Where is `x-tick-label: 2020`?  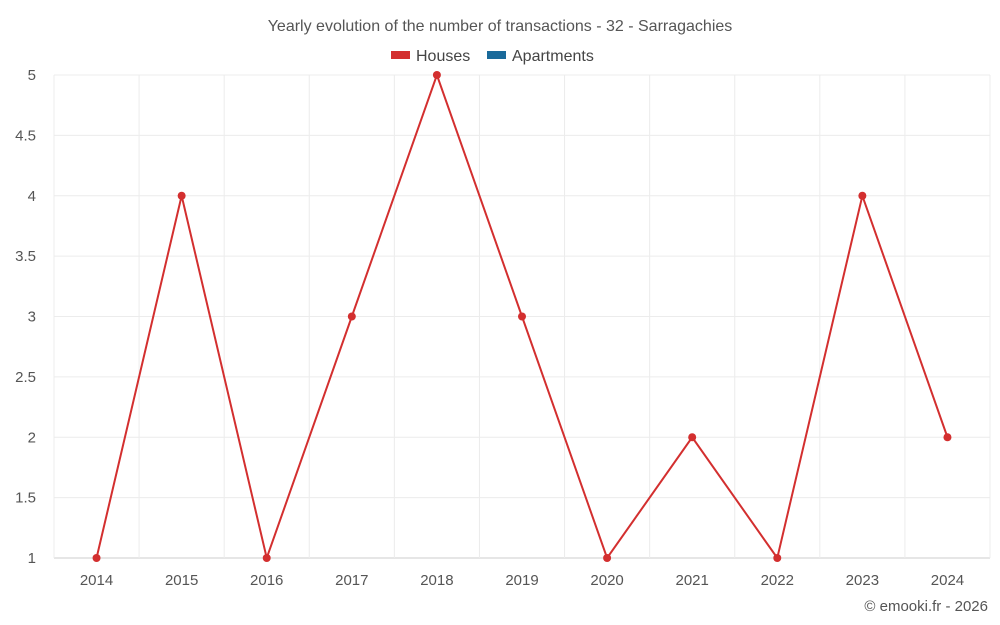 x-tick-label: 2020 is located at coordinates (606, 580).